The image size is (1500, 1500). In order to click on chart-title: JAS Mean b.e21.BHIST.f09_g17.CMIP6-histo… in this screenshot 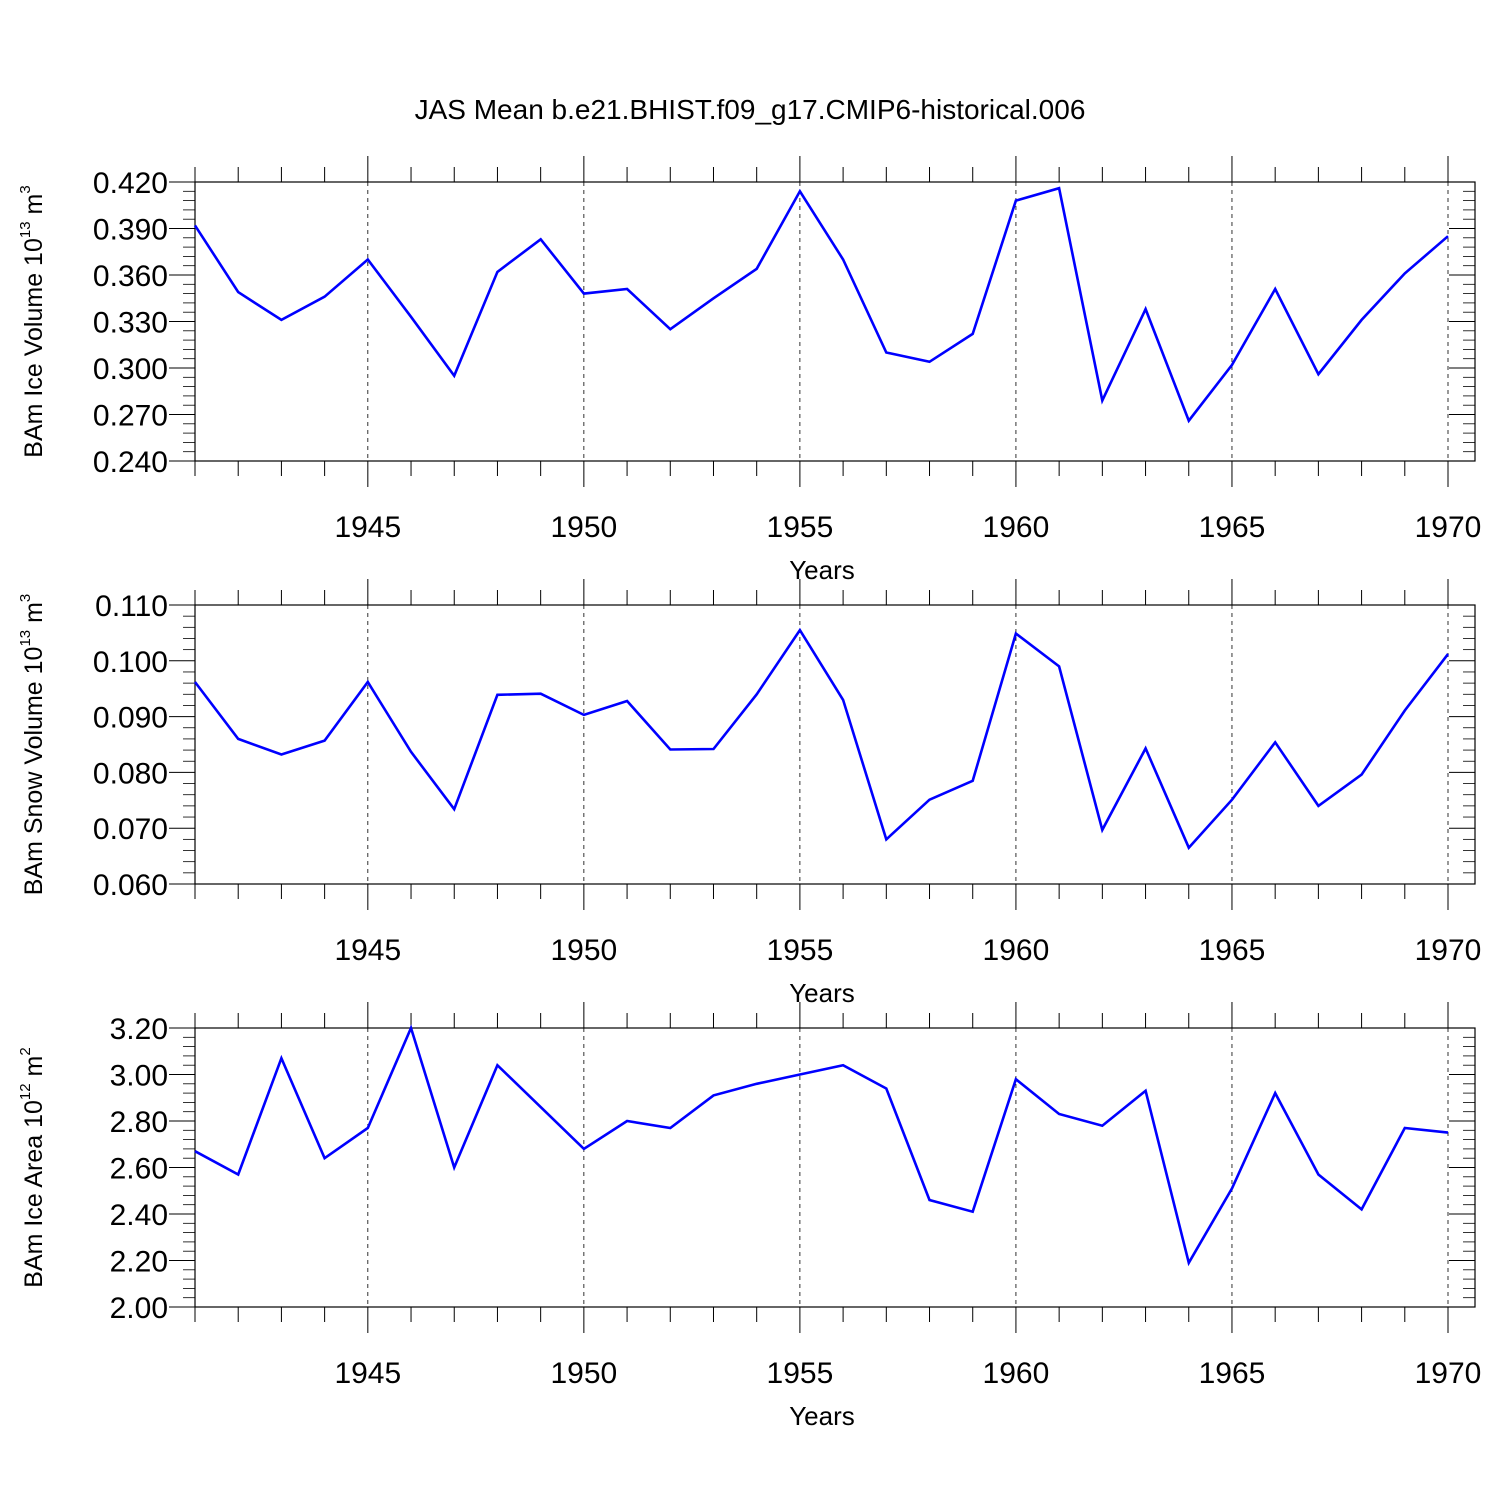, I will do `click(750, 109)`.